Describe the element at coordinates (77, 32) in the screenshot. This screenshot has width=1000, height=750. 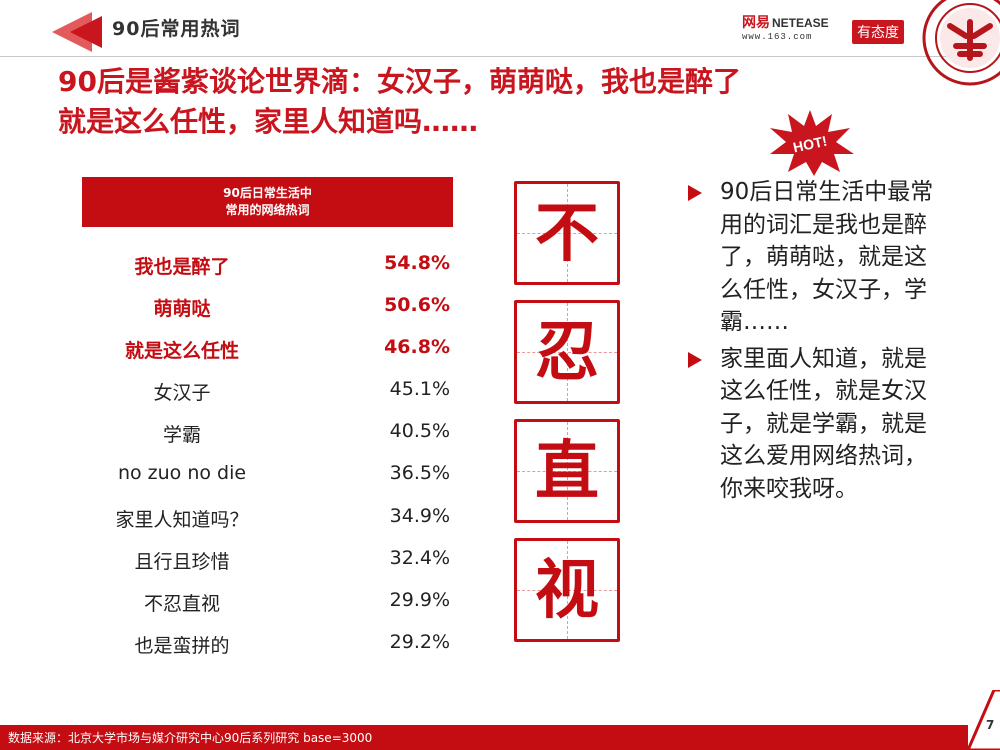
I see `section-arrow-icon` at that location.